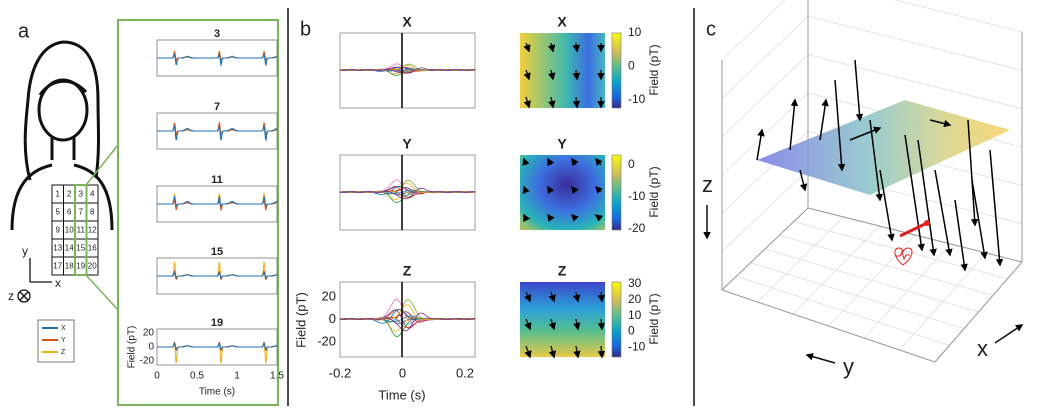 This screenshot has width=1050, height=414. Describe the element at coordinates (81, 194) in the screenshot. I see `grid-cell-label: 3` at that location.